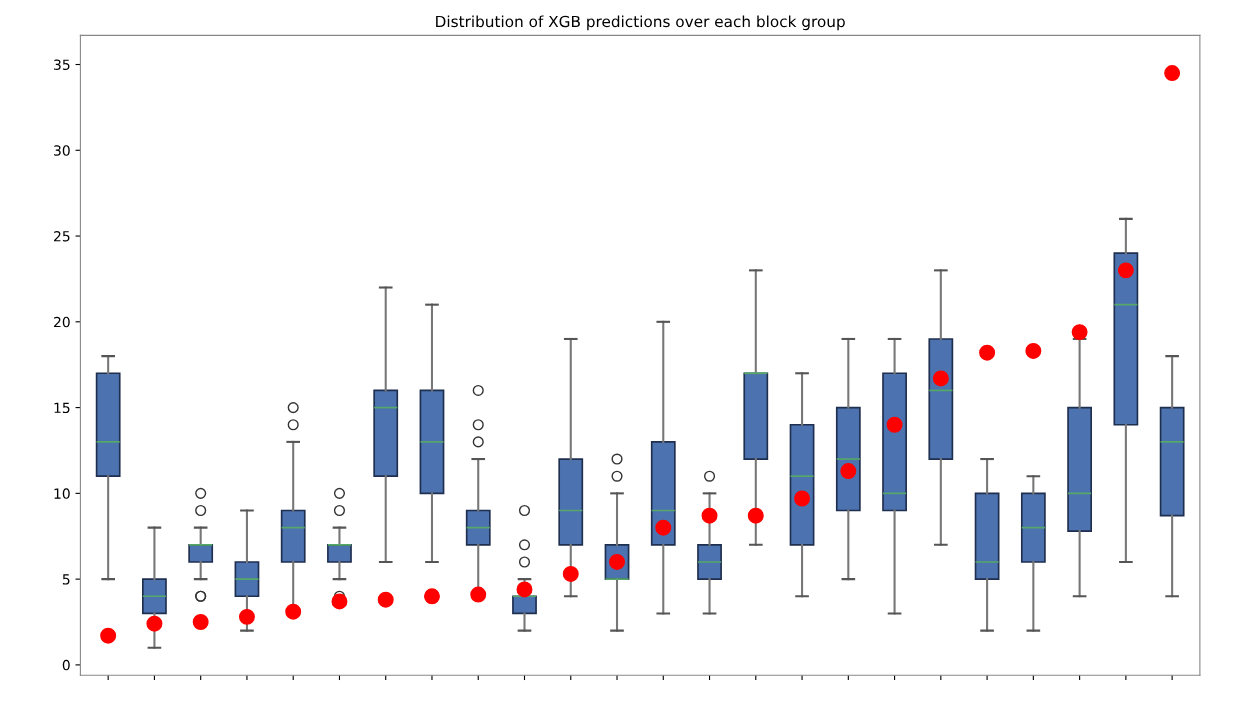  Describe the element at coordinates (62, 64) in the screenshot. I see `y-tick-label: 35` at that location.